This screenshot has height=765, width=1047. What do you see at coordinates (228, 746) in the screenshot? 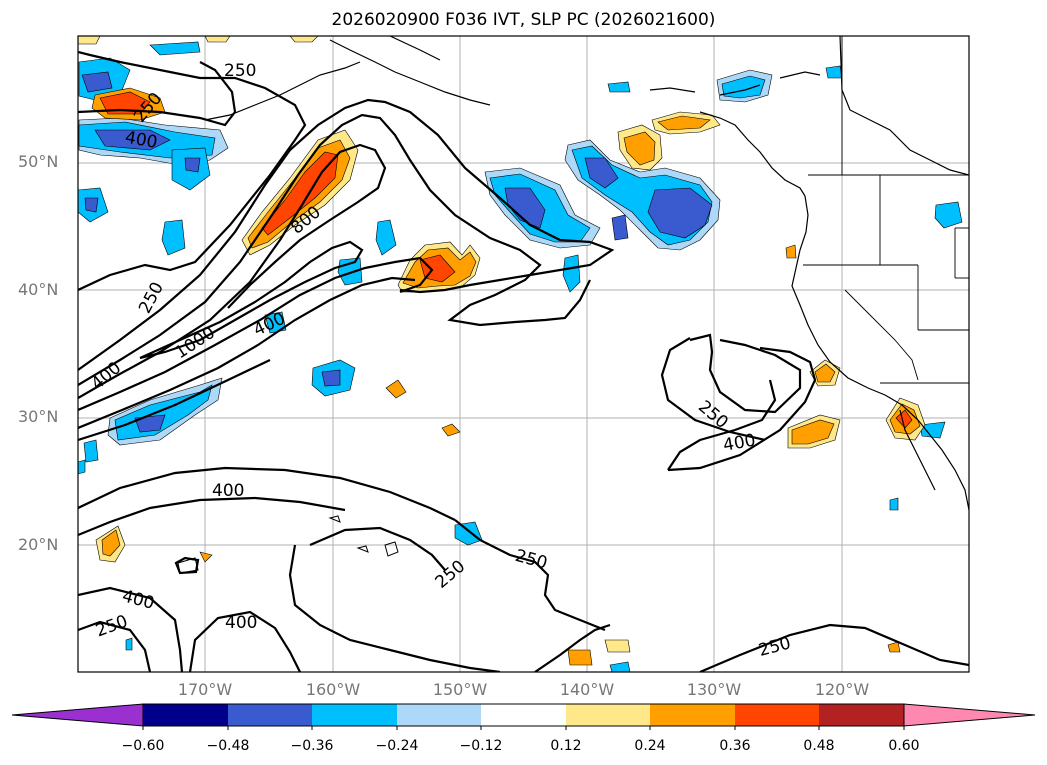
I see `colorbar-tick: −0.48` at bounding box center [228, 746].